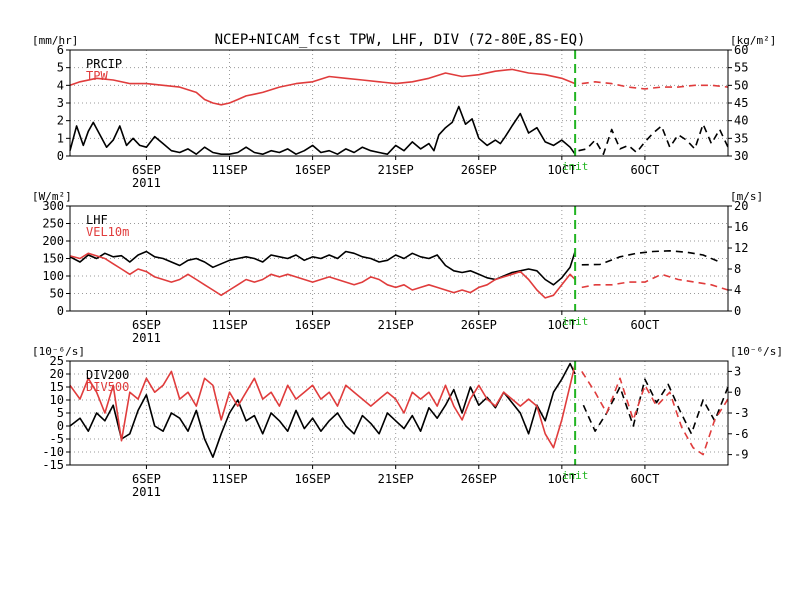 The height and width of the screenshot is (600, 800). I want to click on y-tick-label: 4, so click(60, 85).